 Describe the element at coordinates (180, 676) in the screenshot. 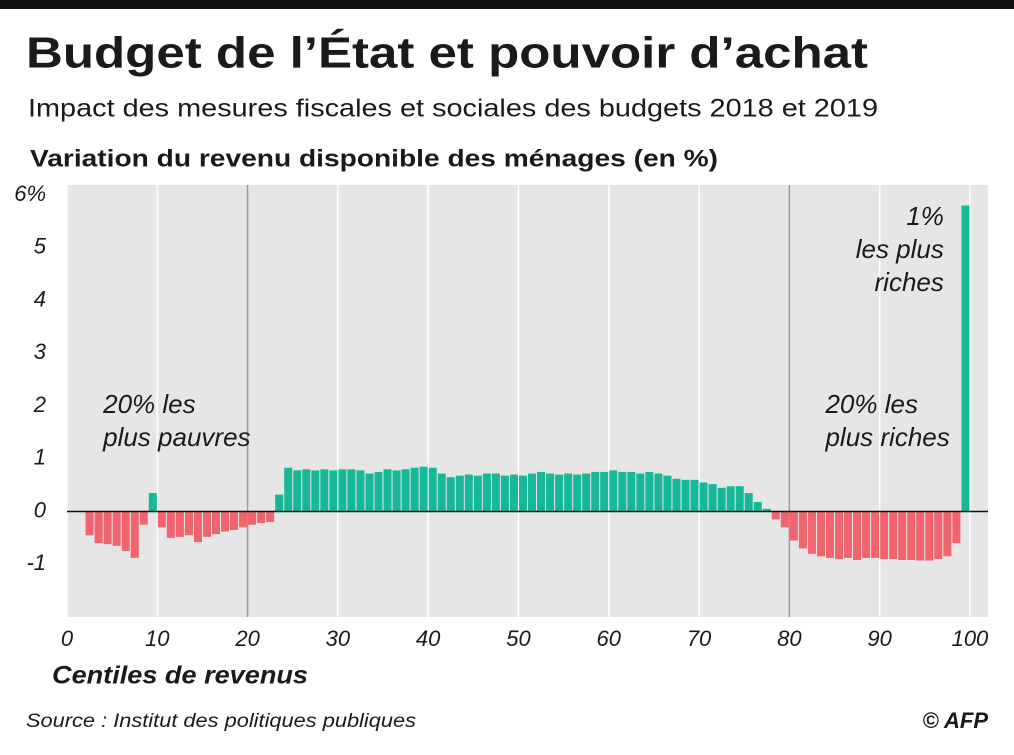

I see `x-axis-title: Centiles de revenus` at that location.